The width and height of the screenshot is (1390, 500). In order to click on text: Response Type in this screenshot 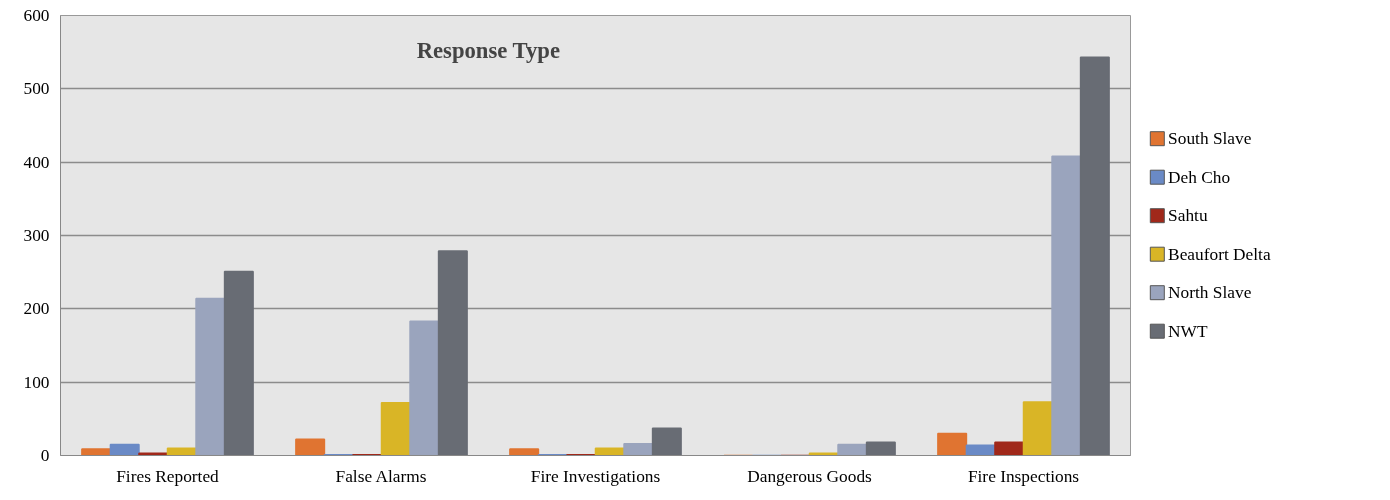, I will do `click(488, 50)`.